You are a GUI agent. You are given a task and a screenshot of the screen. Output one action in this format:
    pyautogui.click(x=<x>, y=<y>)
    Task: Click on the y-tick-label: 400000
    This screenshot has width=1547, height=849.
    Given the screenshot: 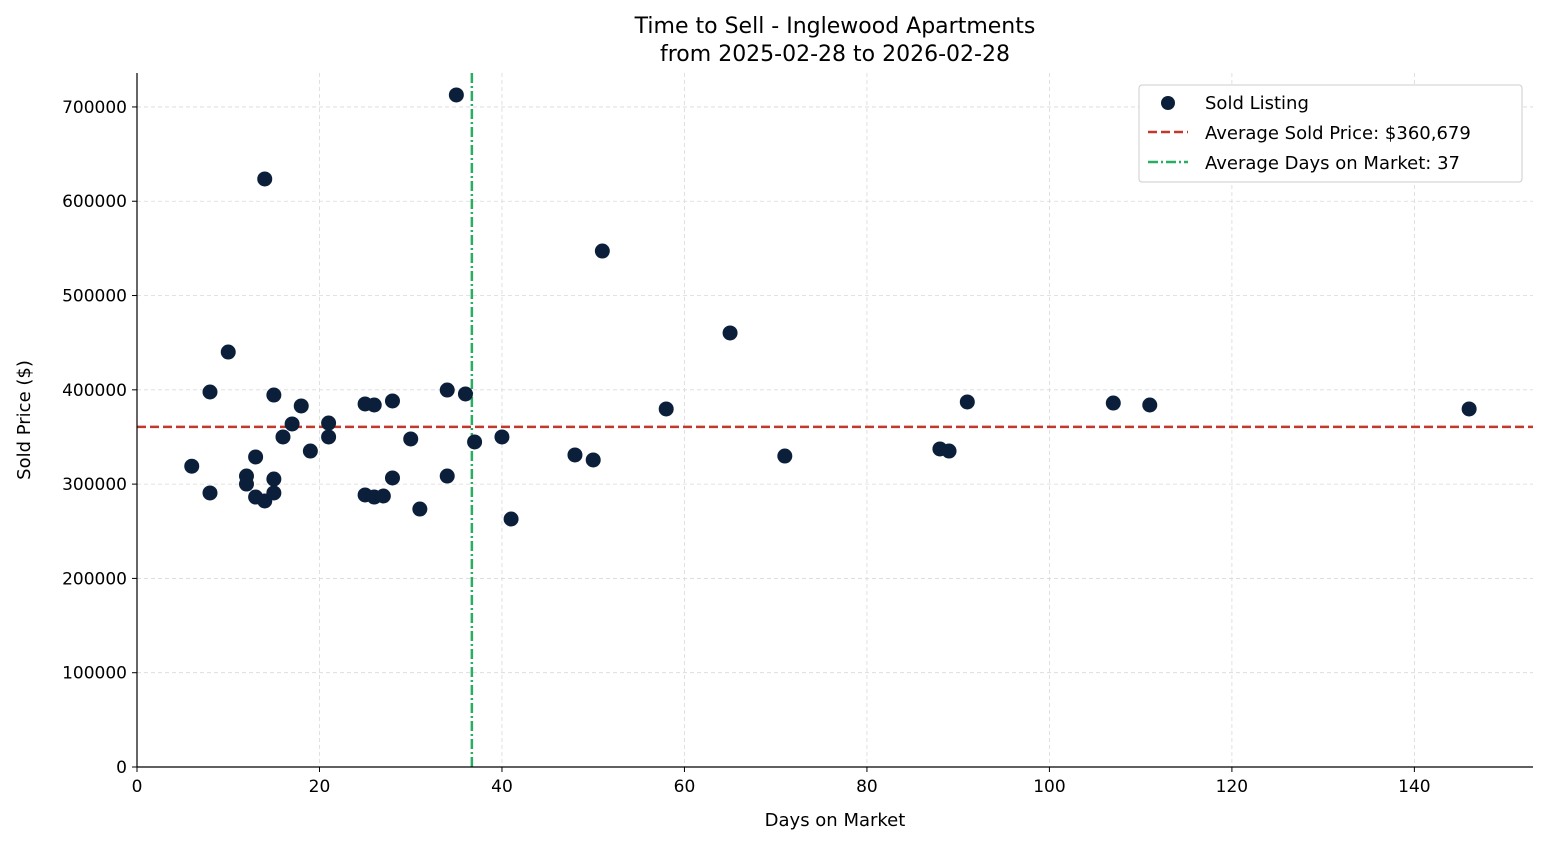 What is the action you would take?
    pyautogui.click(x=94, y=391)
    